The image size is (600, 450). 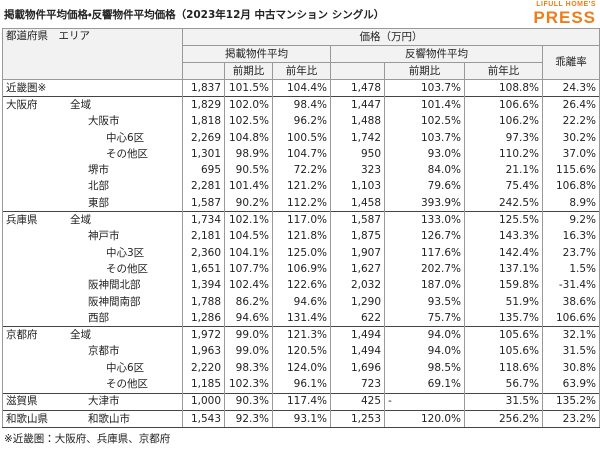 What do you see at coordinates (203, 302) in the screenshot?
I see `value-cell: 1,788` at bounding box center [203, 302].